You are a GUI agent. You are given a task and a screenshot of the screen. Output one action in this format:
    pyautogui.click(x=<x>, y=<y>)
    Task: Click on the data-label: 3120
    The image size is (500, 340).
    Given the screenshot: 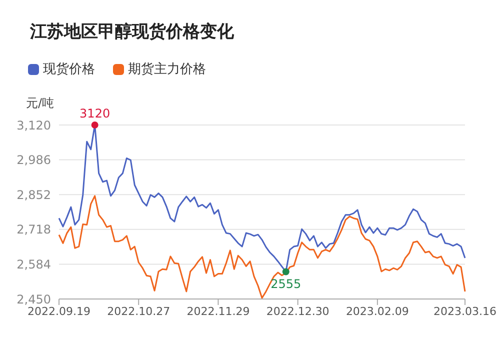 What is the action you would take?
    pyautogui.click(x=95, y=113)
    